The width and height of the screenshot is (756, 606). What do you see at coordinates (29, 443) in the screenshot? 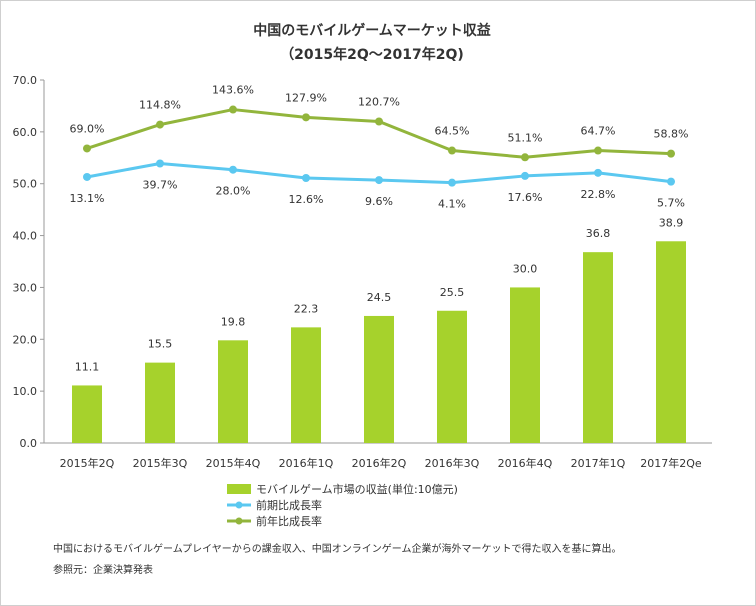
I see `y-tick-label: 0.0` at bounding box center [29, 443].